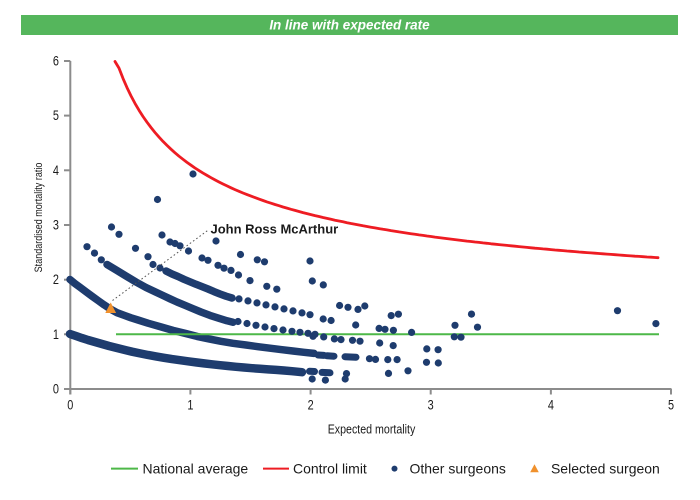  What do you see at coordinates (39, 217) in the screenshot?
I see `svg-text: Standardised mortality ratio` at bounding box center [39, 217].